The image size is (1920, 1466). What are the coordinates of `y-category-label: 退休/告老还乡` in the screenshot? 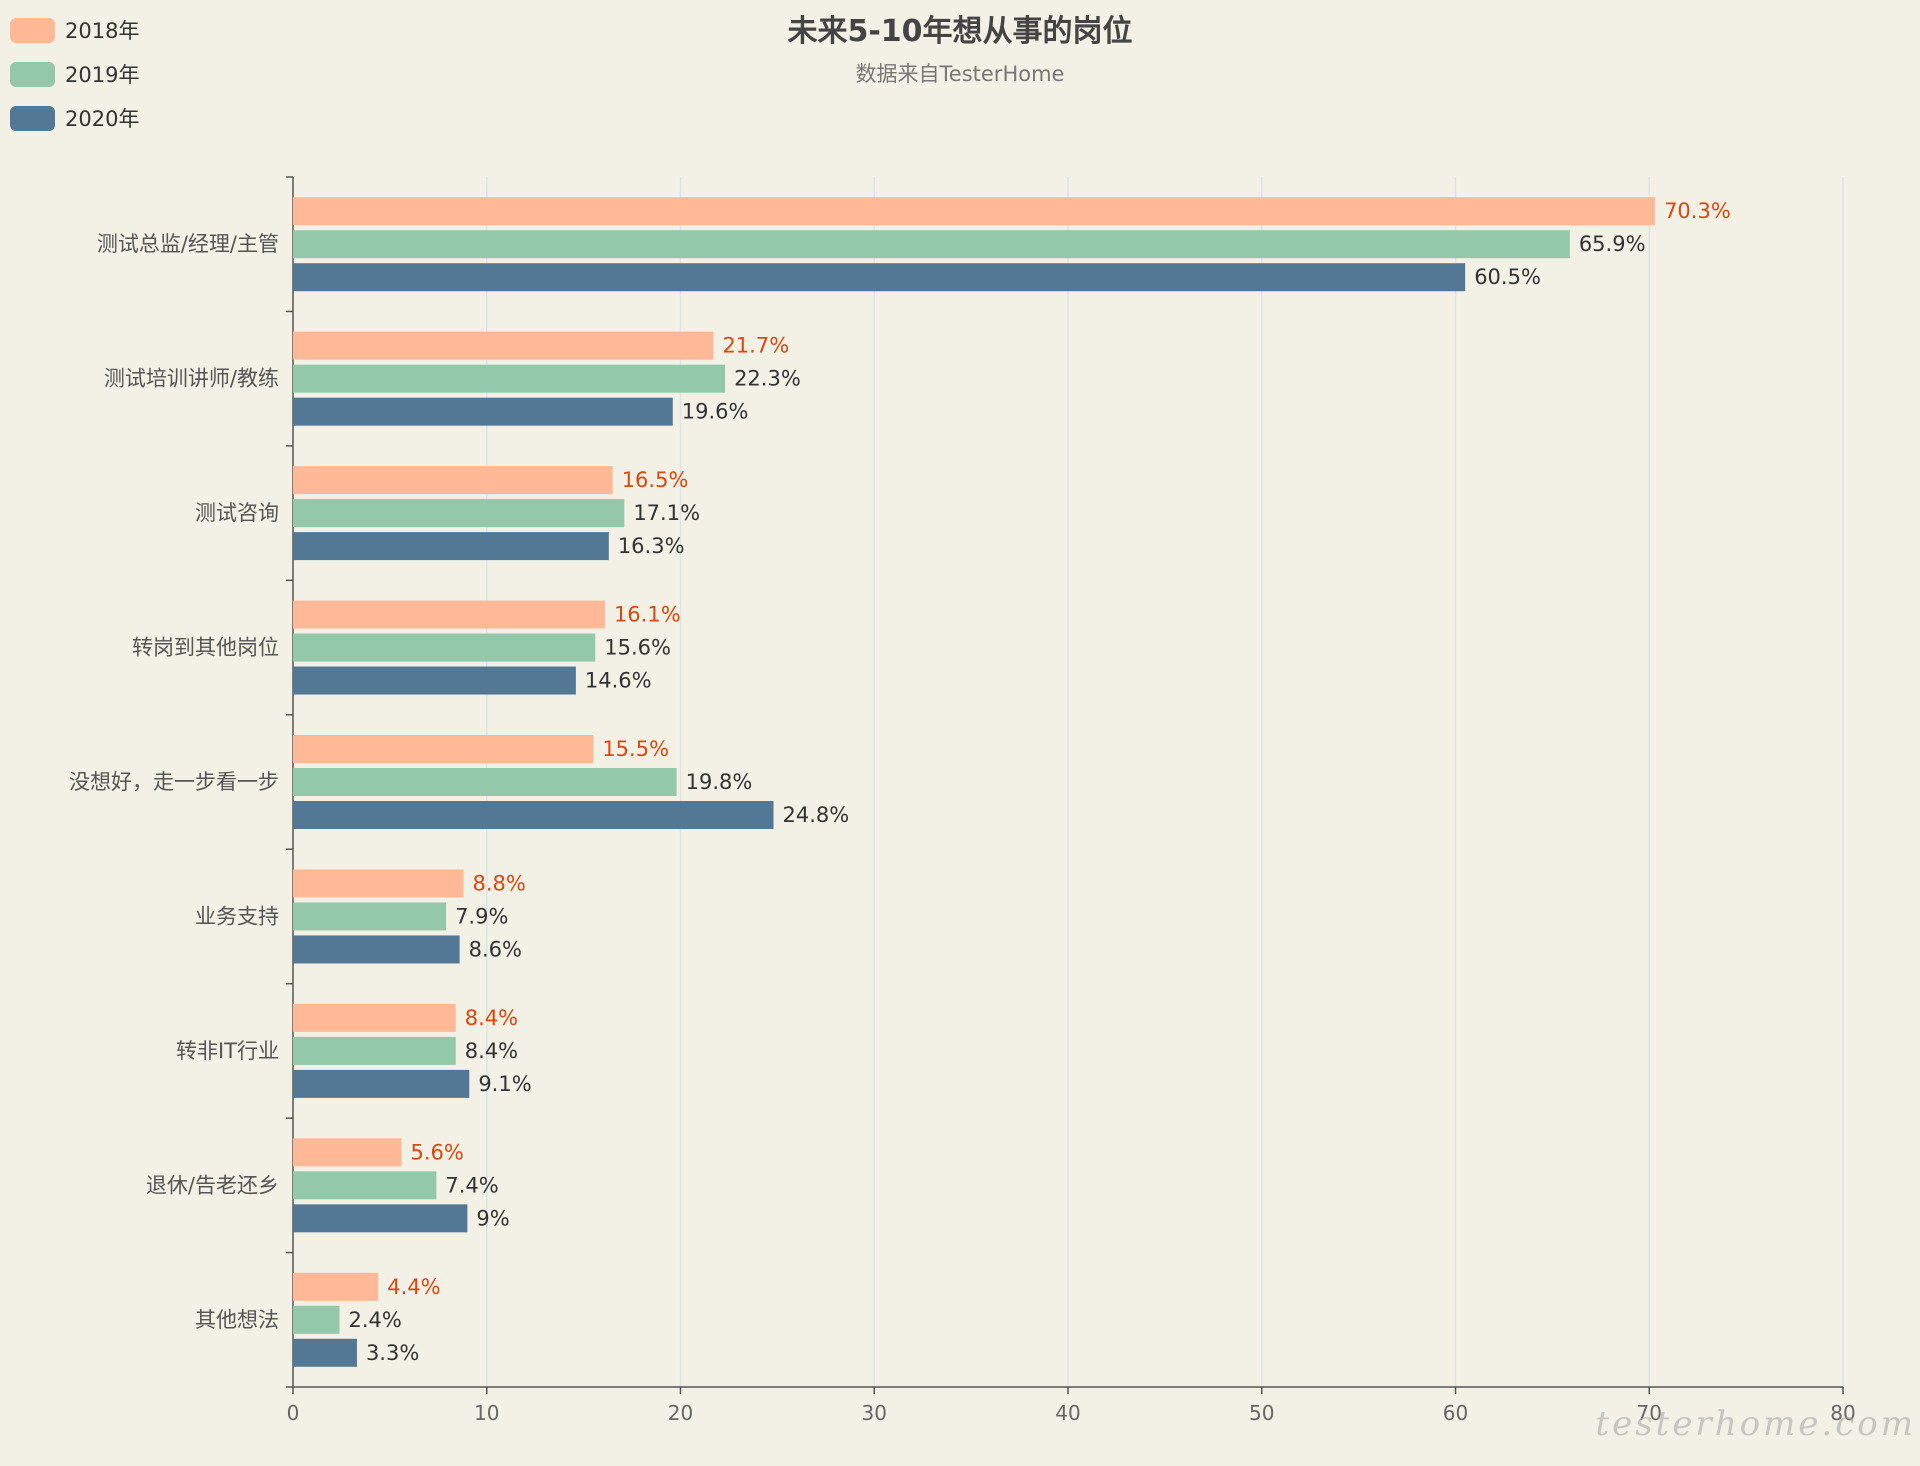 It's located at (212, 1185).